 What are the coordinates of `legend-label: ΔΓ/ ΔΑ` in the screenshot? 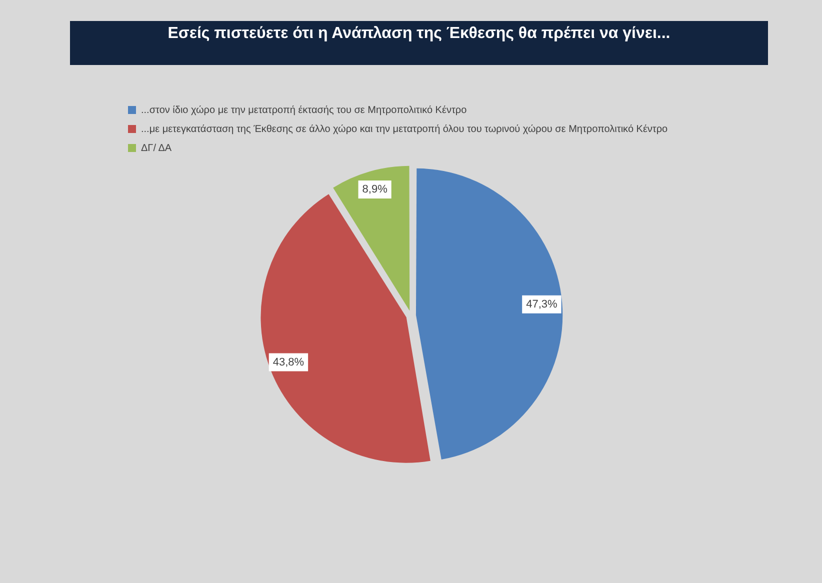 It's located at (156, 148).